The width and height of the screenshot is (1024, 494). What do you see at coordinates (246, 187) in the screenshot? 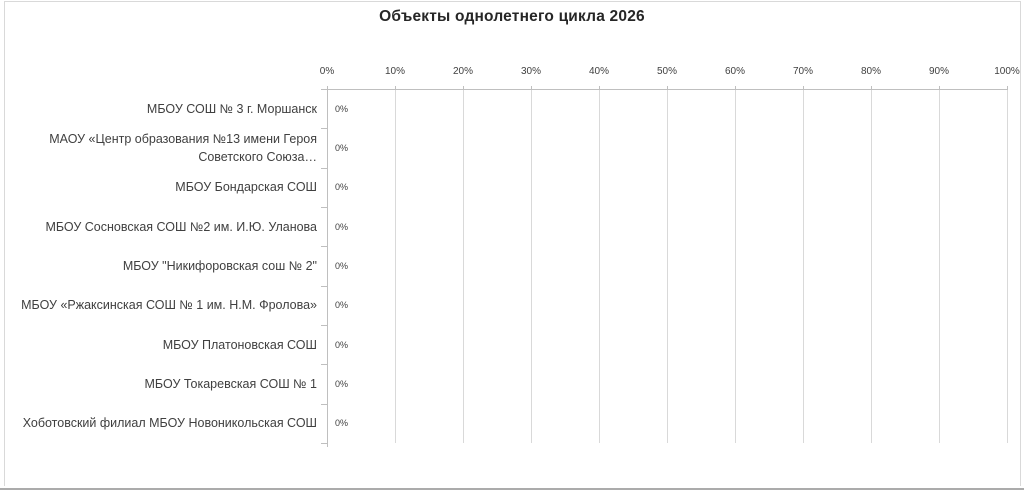
I see `category-label: МБОУ Бондарская СОШ` at bounding box center [246, 187].